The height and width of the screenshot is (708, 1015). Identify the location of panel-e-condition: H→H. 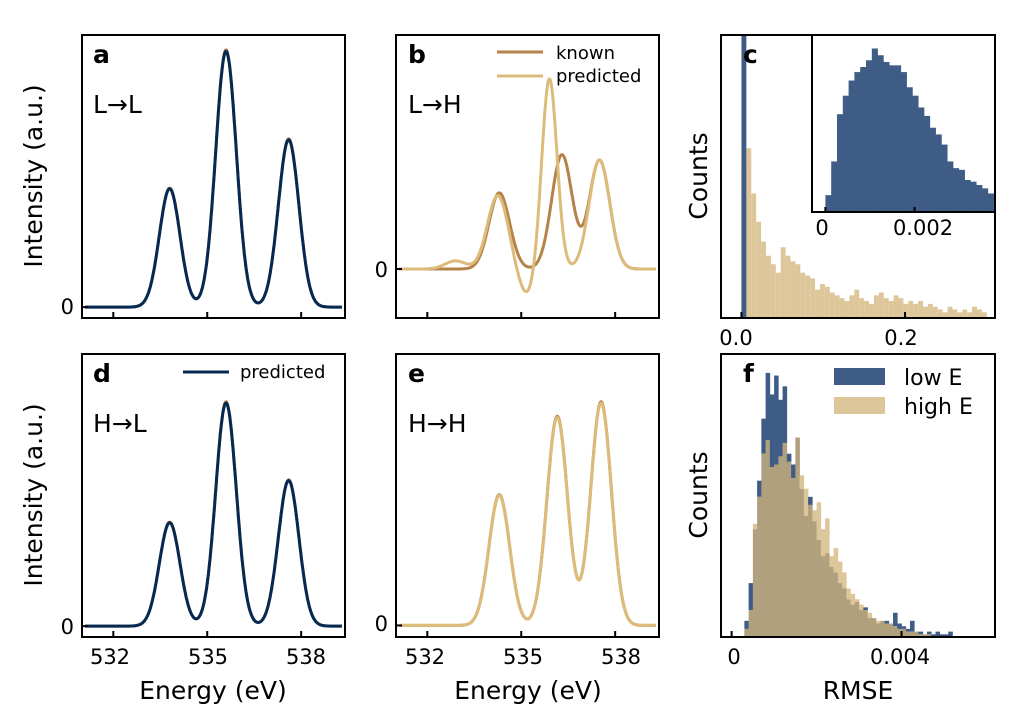
(437, 423).